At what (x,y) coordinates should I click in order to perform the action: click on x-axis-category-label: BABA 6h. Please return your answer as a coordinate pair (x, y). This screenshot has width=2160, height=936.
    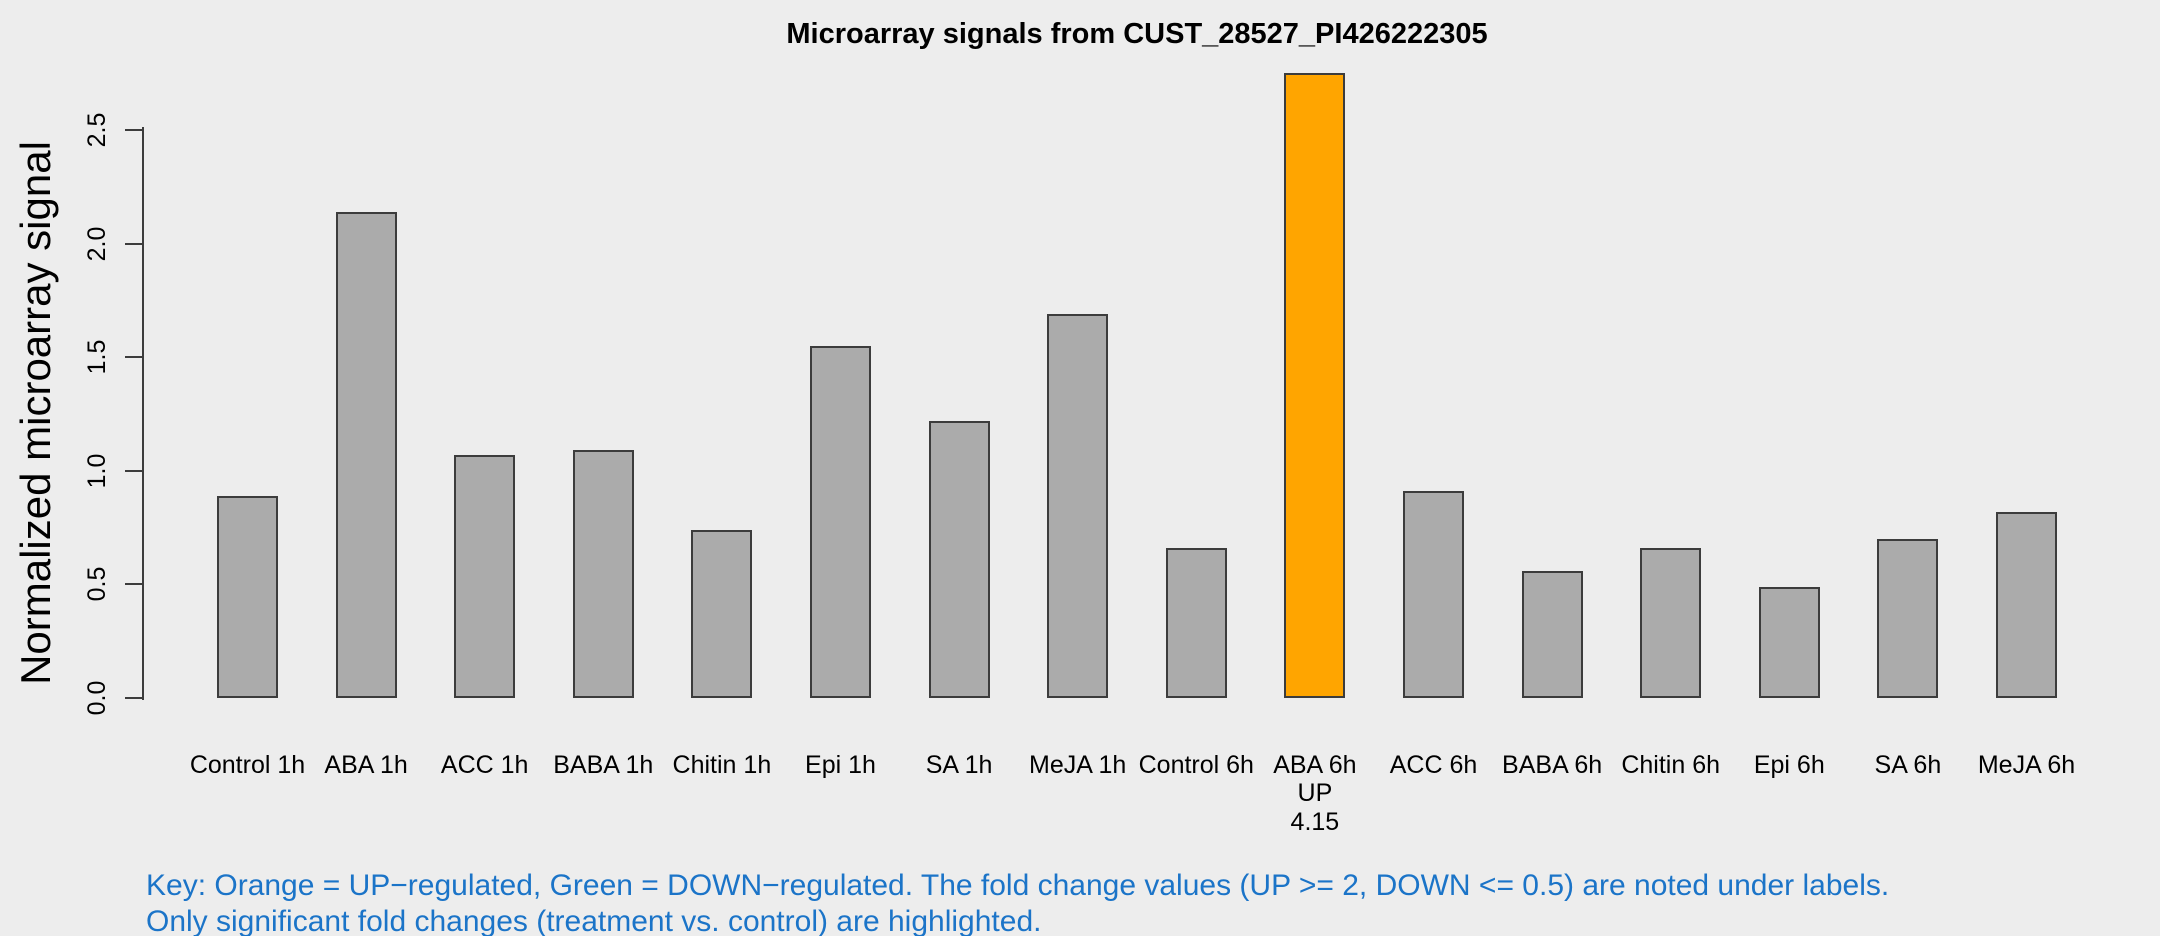
    Looking at the image, I should click on (1552, 765).